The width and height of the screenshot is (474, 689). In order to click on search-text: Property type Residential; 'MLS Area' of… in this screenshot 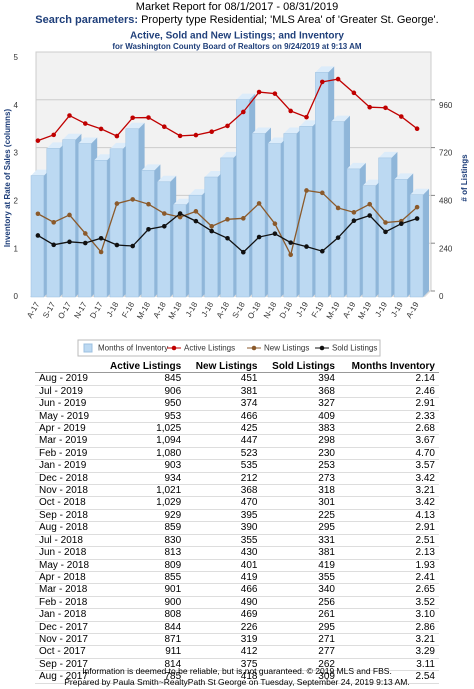, I will do `click(290, 20)`.